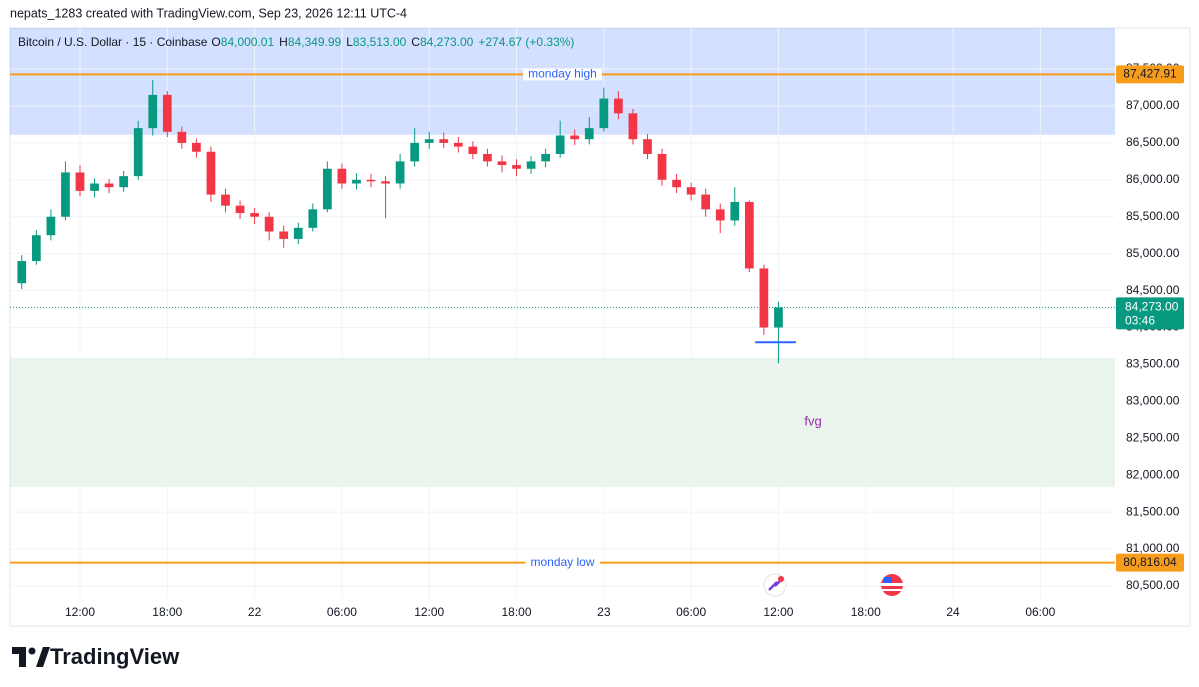 The image size is (1199, 687). What do you see at coordinates (1153, 585) in the screenshot?
I see `y-tick-label: 80,500.00` at bounding box center [1153, 585].